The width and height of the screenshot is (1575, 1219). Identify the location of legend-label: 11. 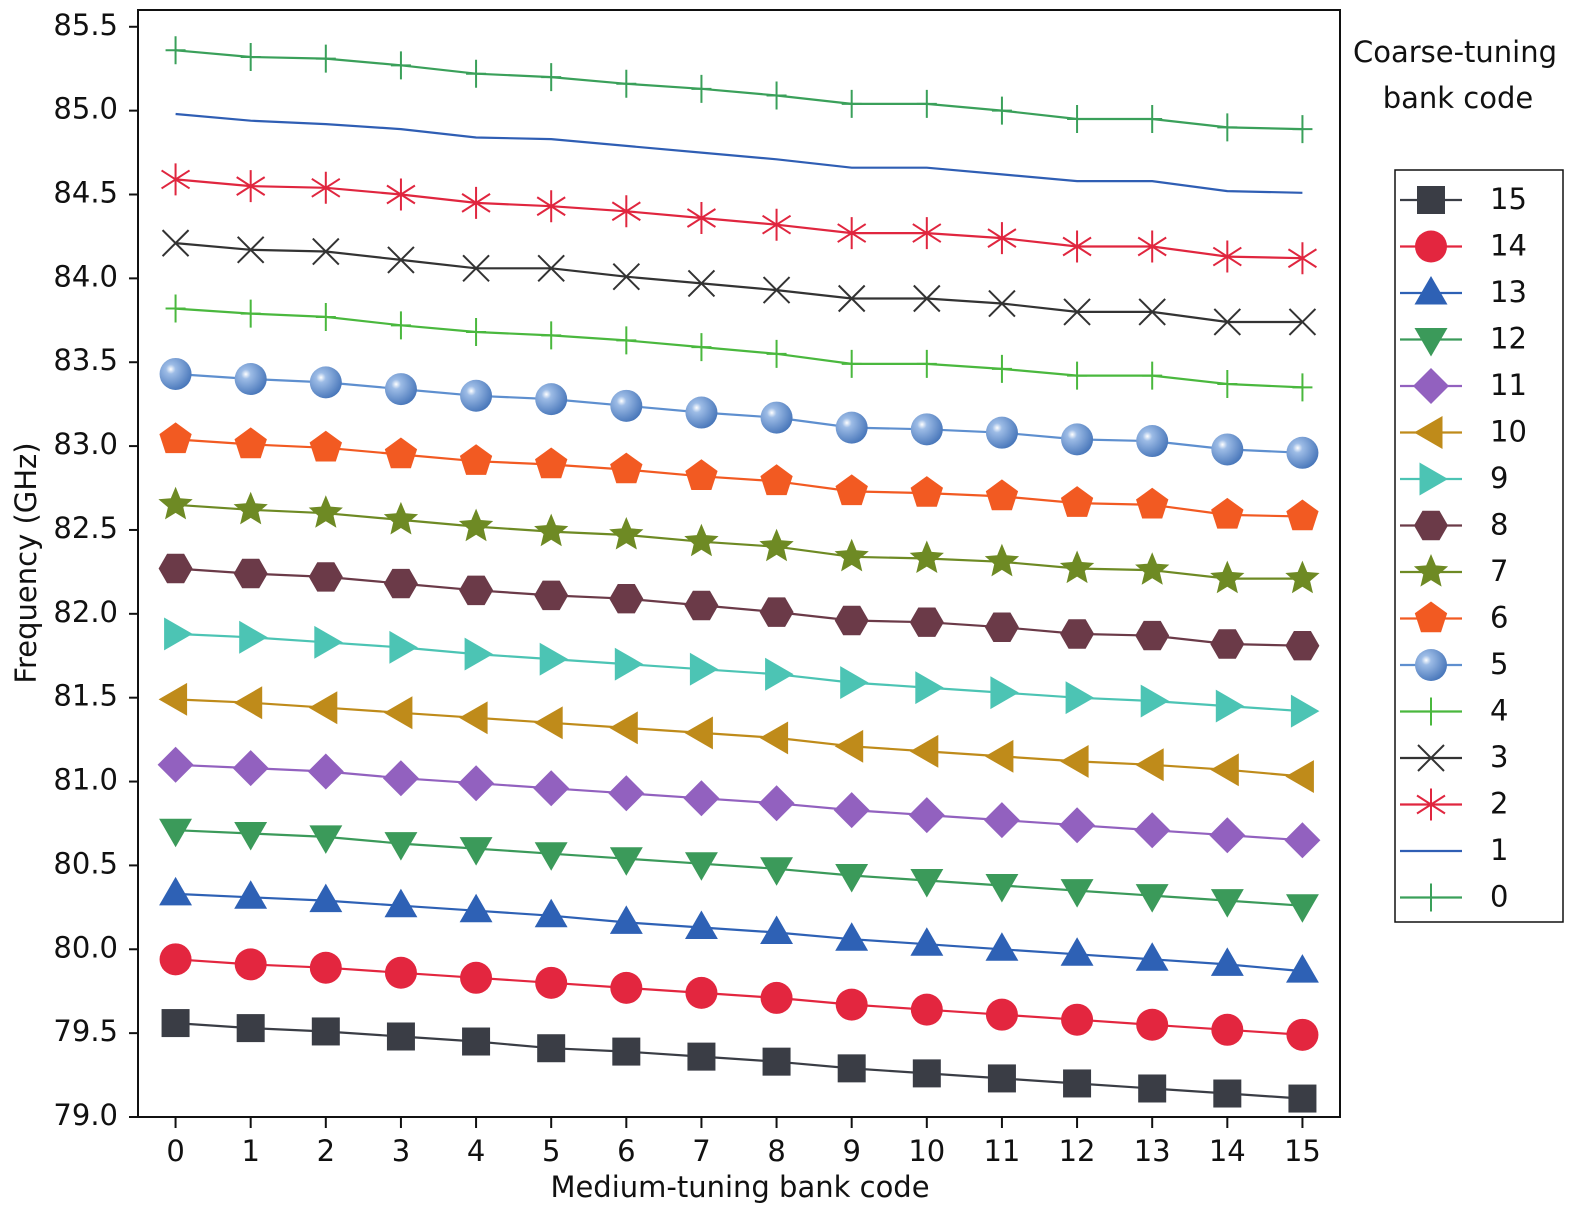
(1508, 385).